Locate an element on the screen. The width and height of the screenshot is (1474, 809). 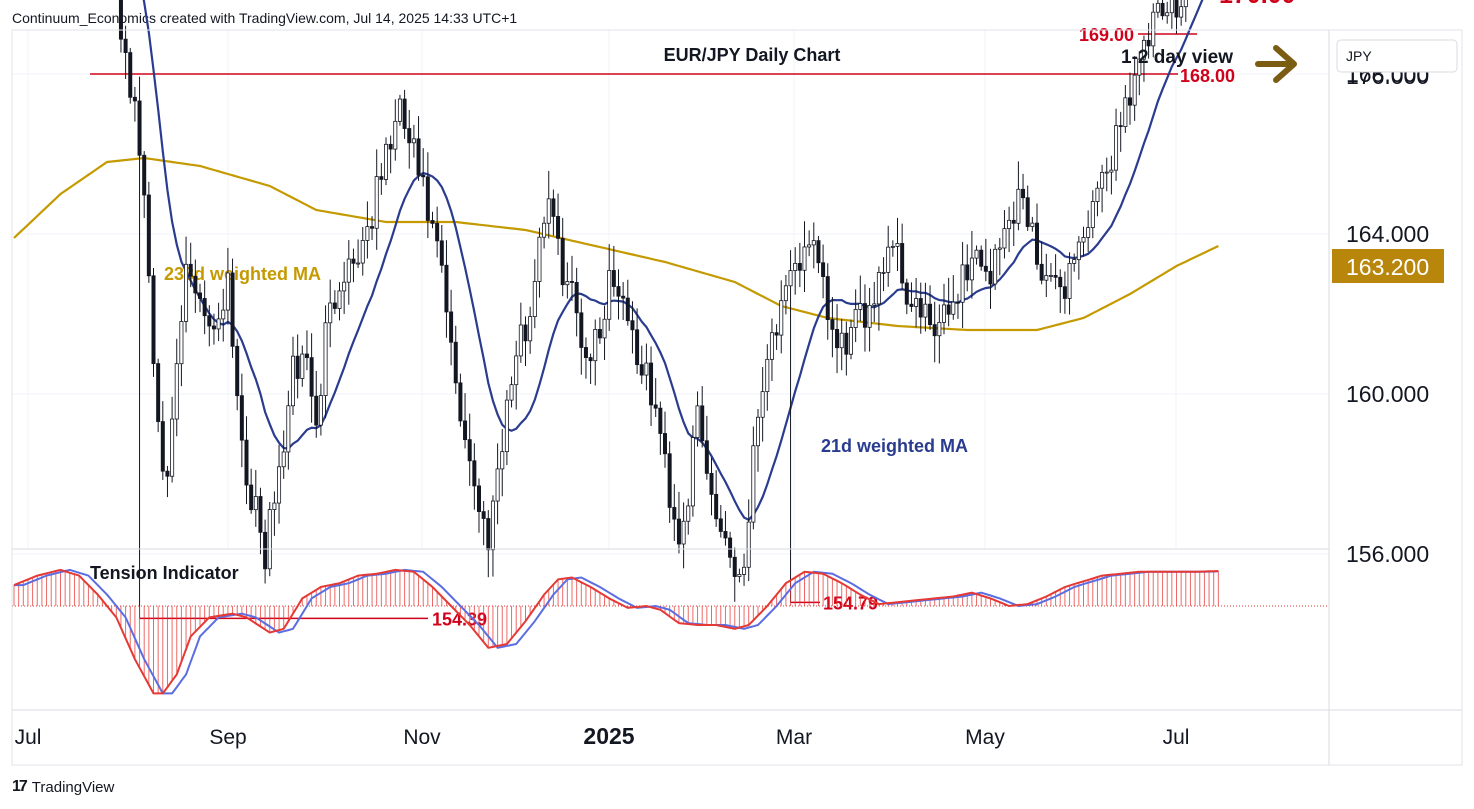
level-label: 169.00 is located at coordinates (1106, 35).